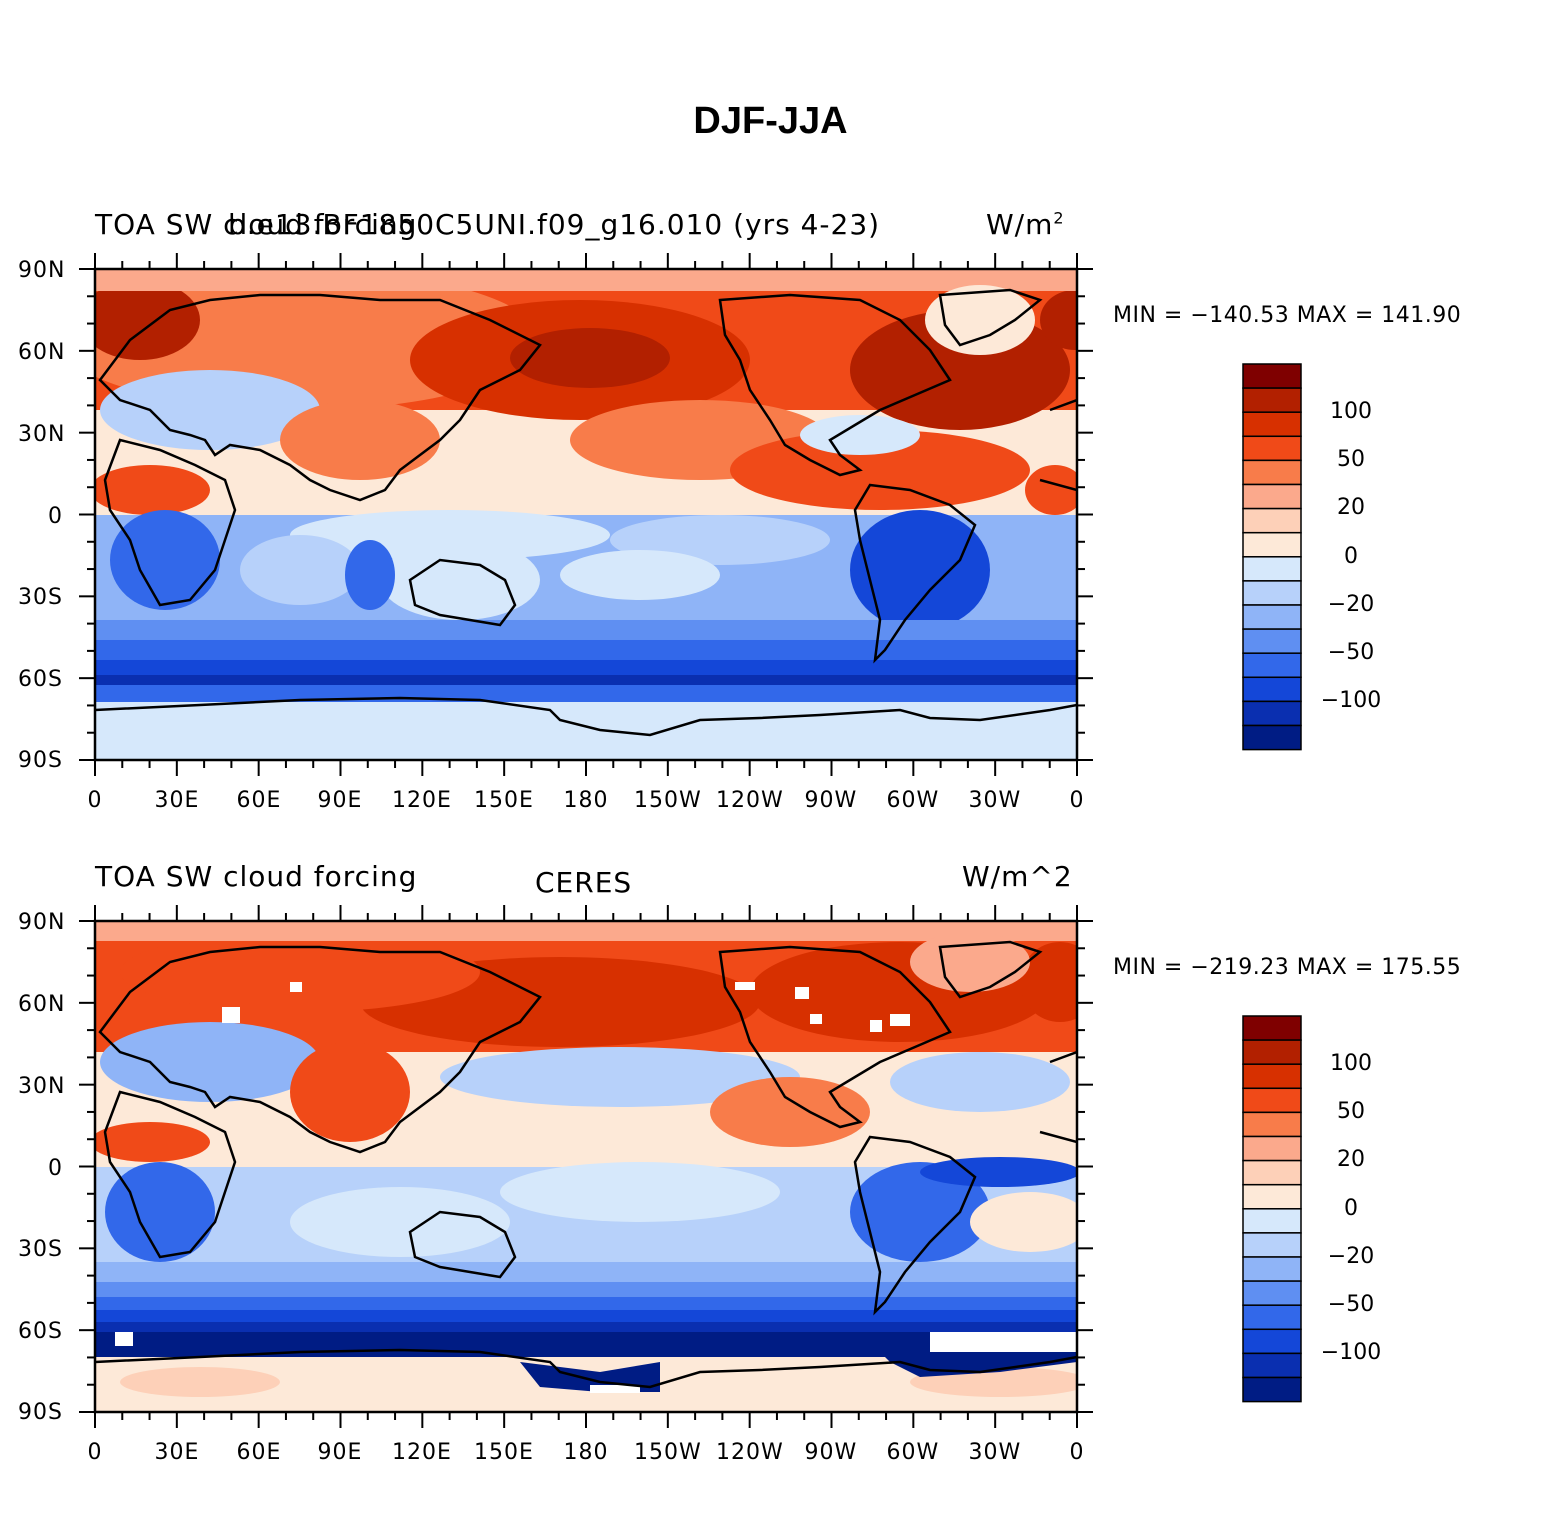 The width and height of the screenshot is (1541, 1538). I want to click on lon2-0: 0, so click(95, 1452).